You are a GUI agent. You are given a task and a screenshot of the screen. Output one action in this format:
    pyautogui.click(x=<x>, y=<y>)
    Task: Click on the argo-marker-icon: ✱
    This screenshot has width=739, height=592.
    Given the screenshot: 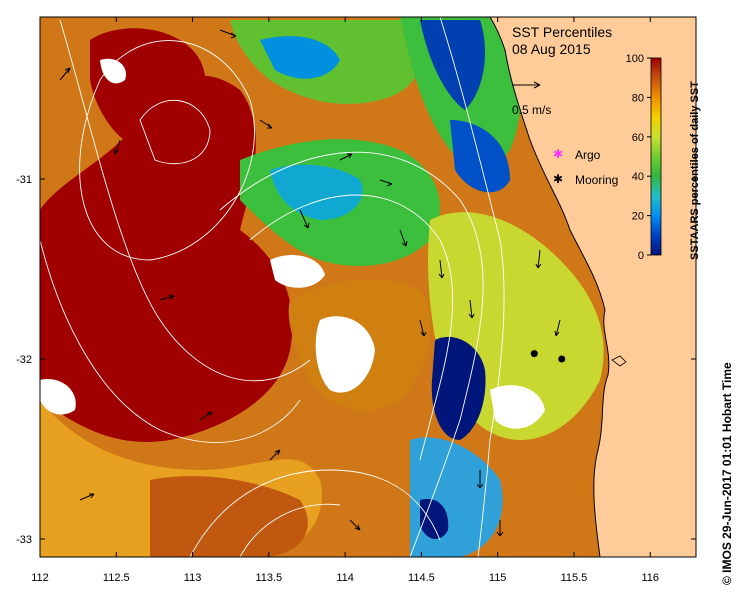 What is the action you would take?
    pyautogui.click(x=558, y=154)
    